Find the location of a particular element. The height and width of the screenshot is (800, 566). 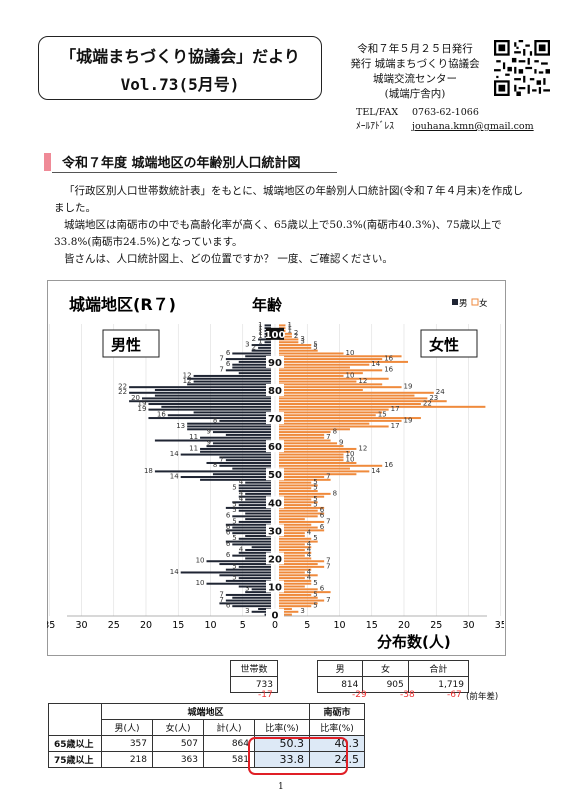

legend-male-swatch is located at coordinates (455, 302).